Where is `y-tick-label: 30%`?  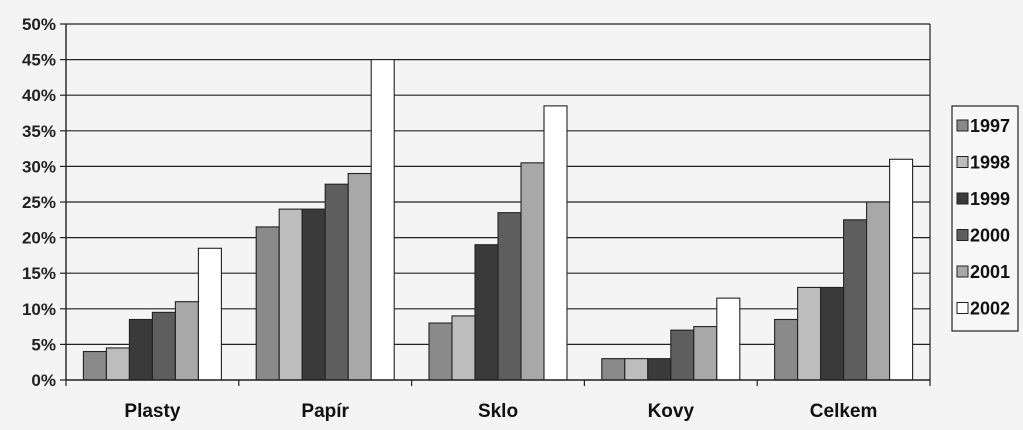 y-tick-label: 30% is located at coordinates (39, 166).